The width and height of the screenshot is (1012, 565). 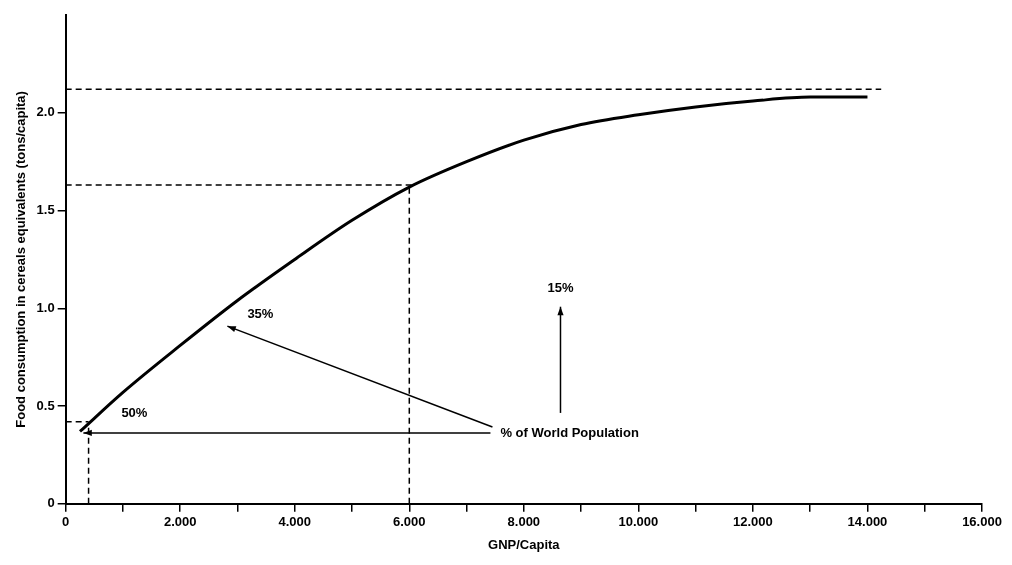 What do you see at coordinates (21, 259) in the screenshot?
I see `y-axis-title: Food consumption in cereals equivalents (tons/capita)` at bounding box center [21, 259].